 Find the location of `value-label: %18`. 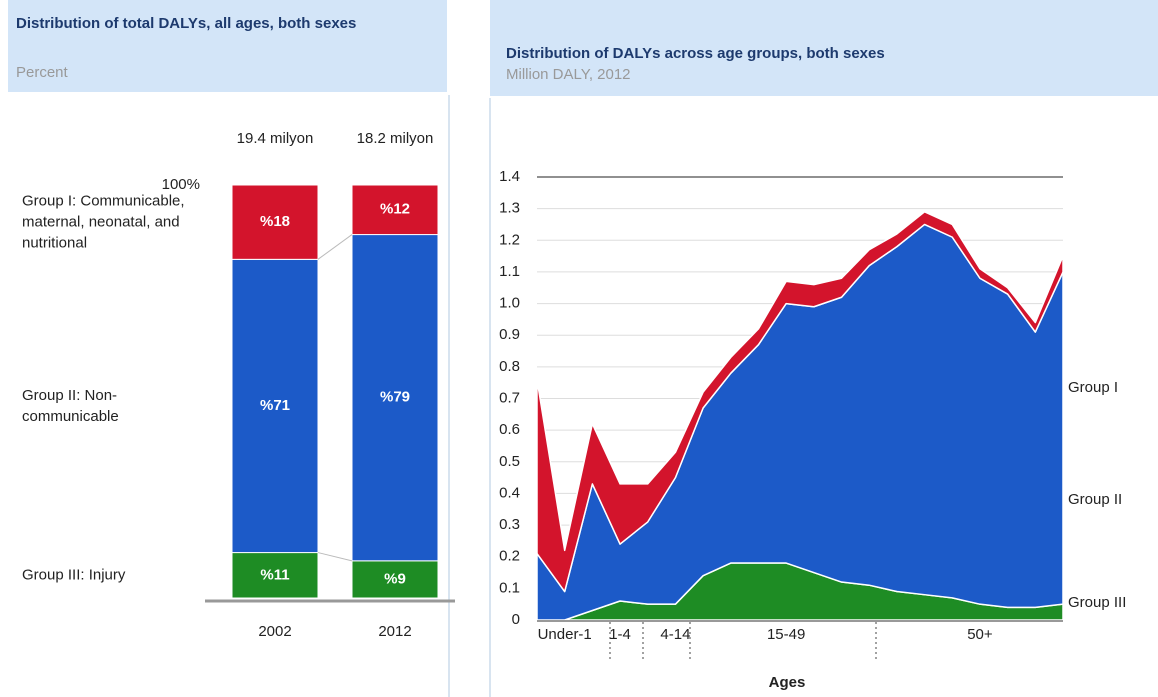

value-label: %18 is located at coordinates (275, 221).